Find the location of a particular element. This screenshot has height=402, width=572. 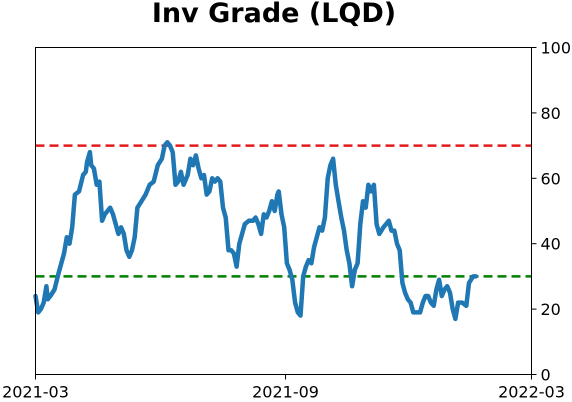

y-tick-label: 40 is located at coordinates (551, 244).